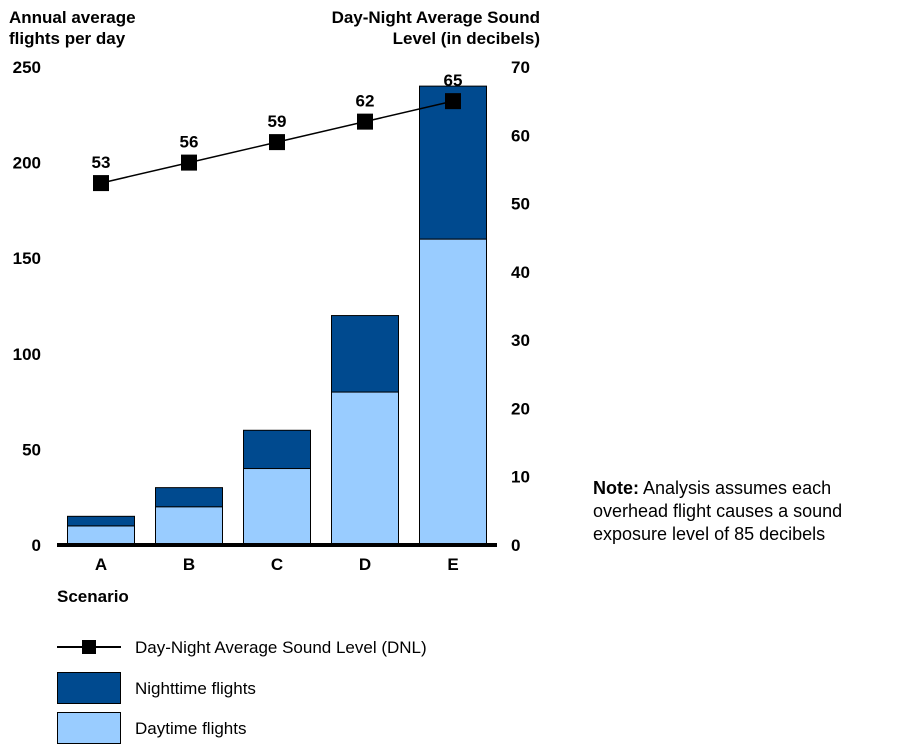 The image size is (897, 746). What do you see at coordinates (520, 135) in the screenshot?
I see `y-right-tick-label: 60` at bounding box center [520, 135].